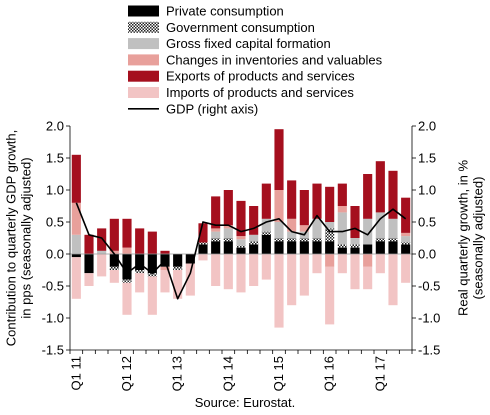  What do you see at coordinates (279, 159) in the screenshot?
I see `bar-exports-2015Q1` at bounding box center [279, 159].